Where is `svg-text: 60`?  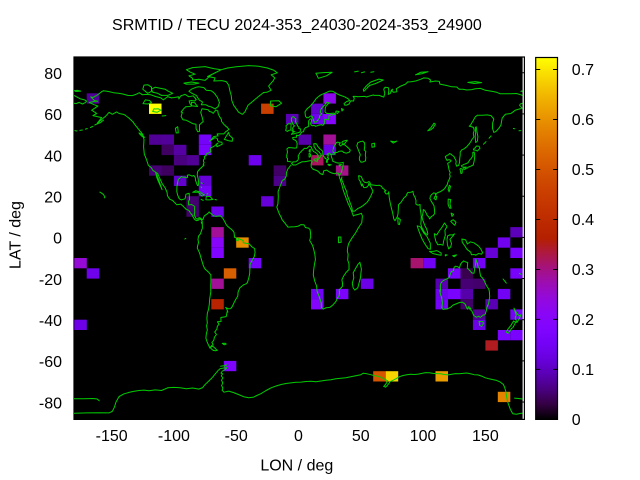
svg-text: 60 is located at coordinates (53, 115).